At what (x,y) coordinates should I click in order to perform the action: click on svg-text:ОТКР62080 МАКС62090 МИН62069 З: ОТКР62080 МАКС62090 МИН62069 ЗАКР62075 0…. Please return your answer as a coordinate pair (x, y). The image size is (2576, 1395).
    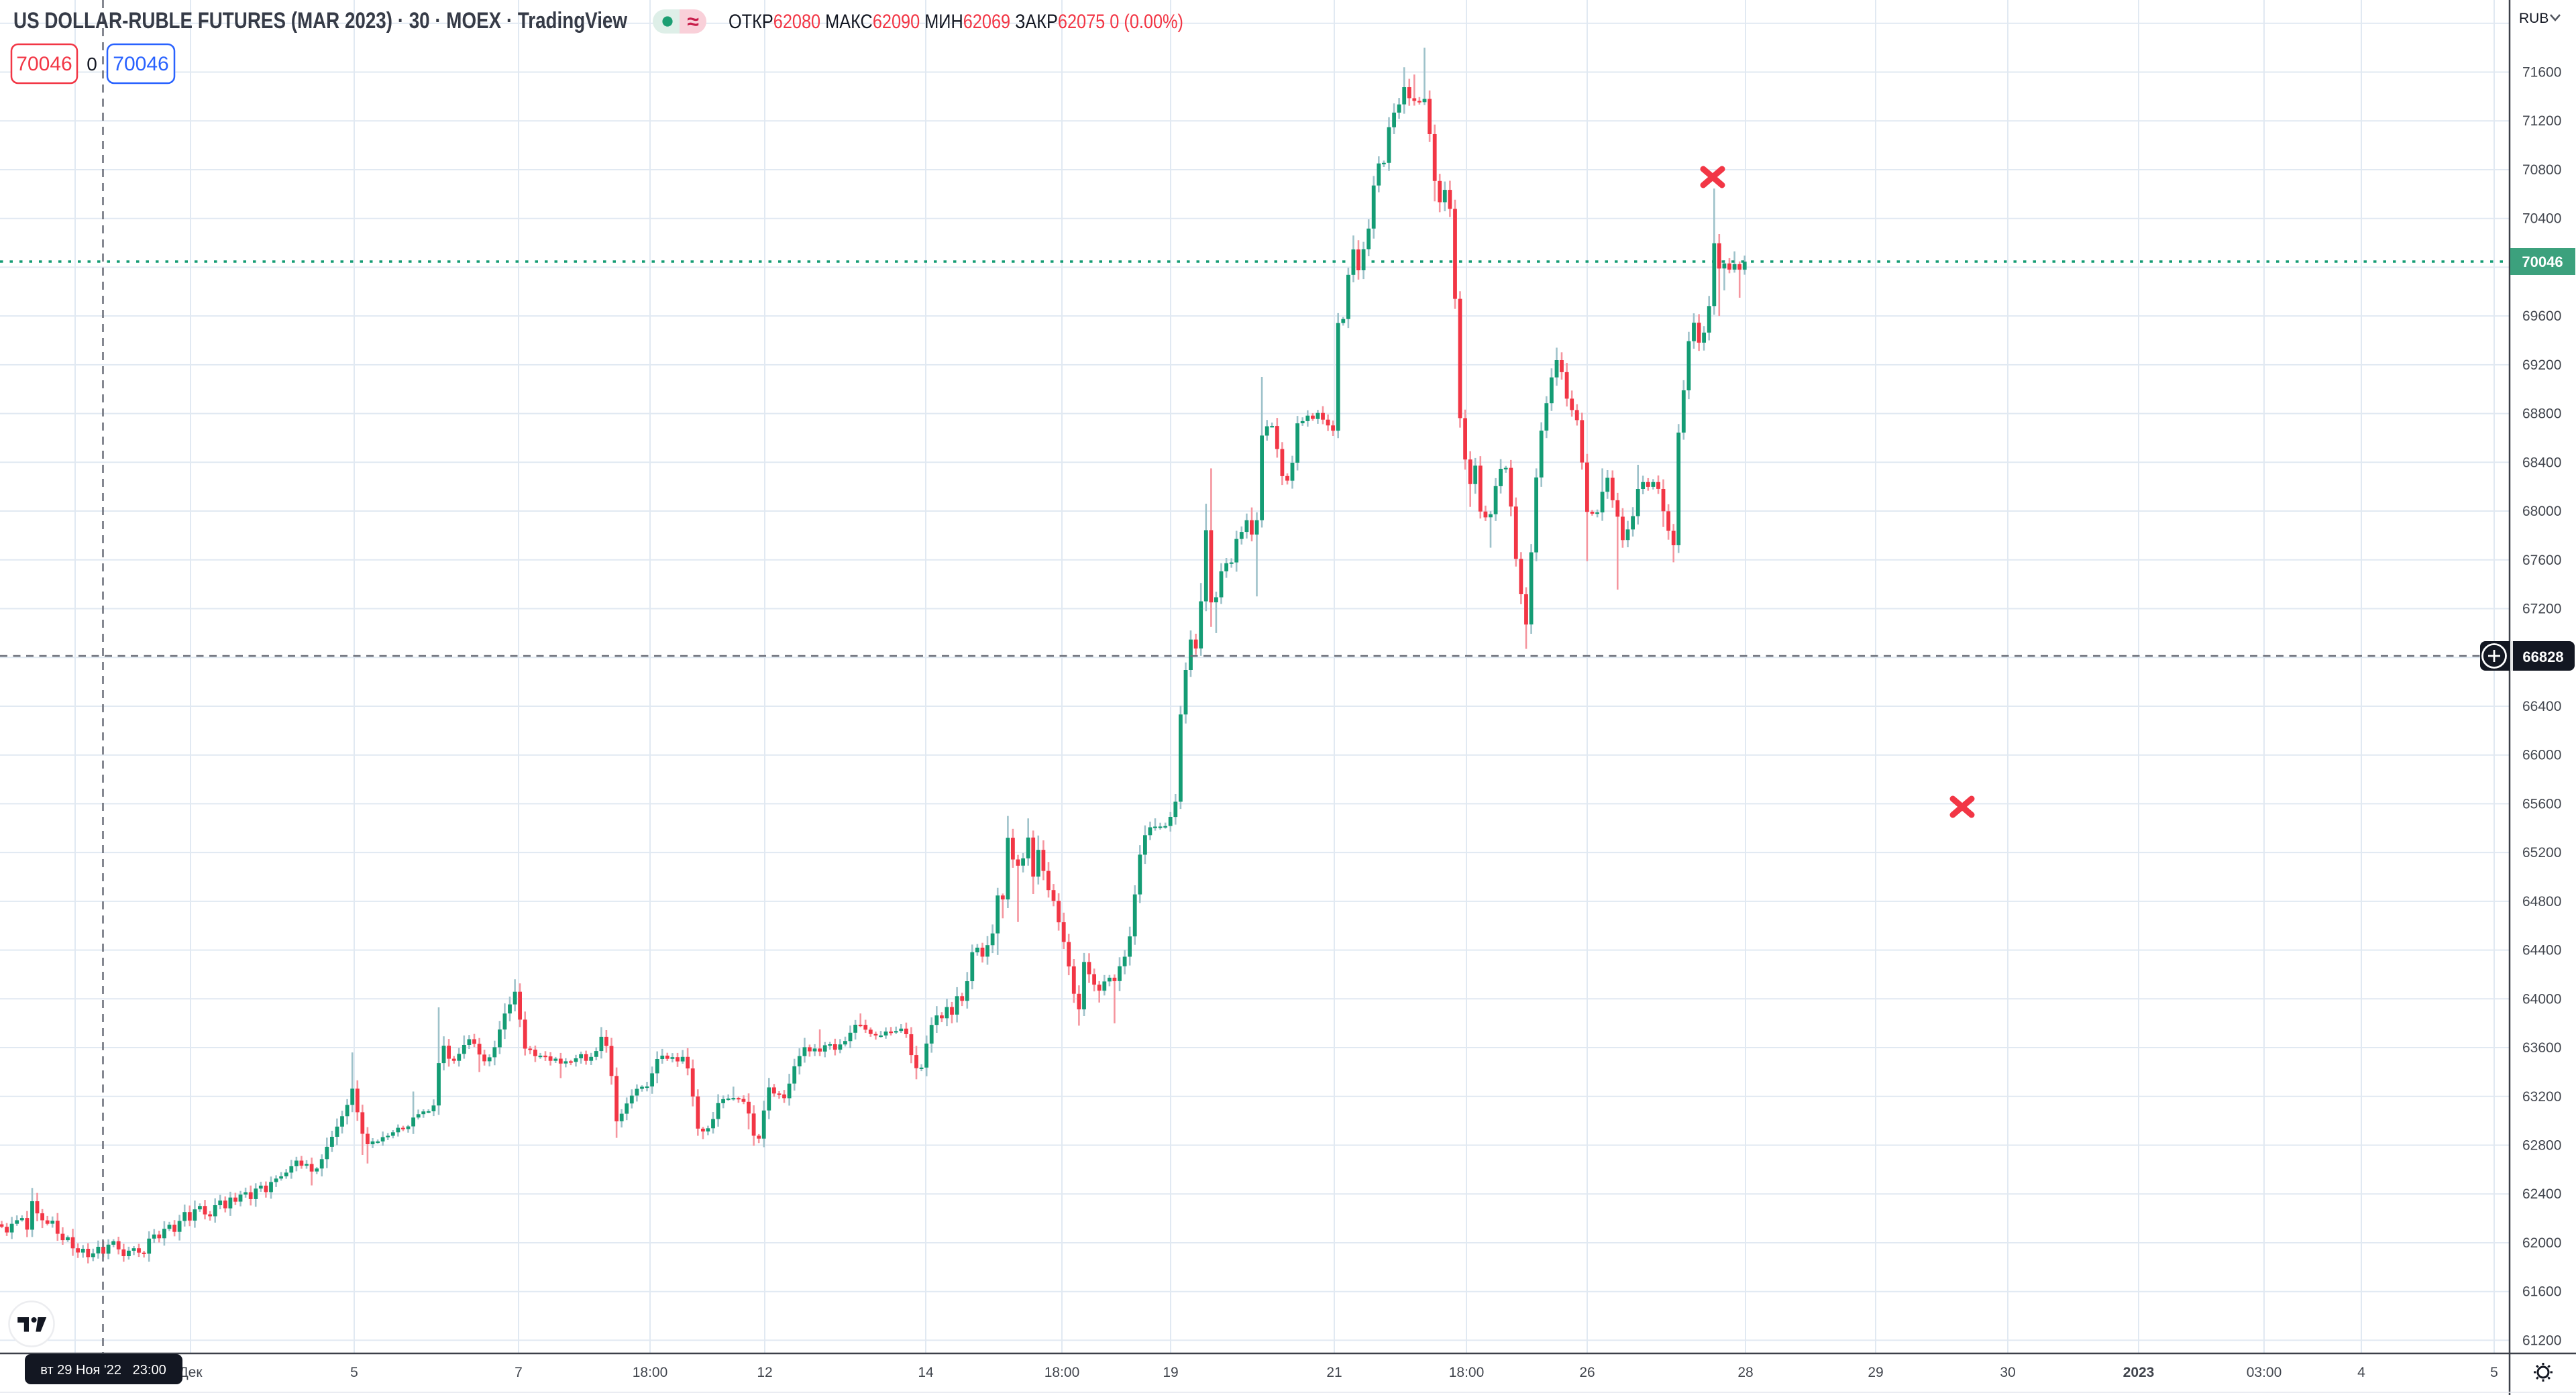
    Looking at the image, I should click on (956, 22).